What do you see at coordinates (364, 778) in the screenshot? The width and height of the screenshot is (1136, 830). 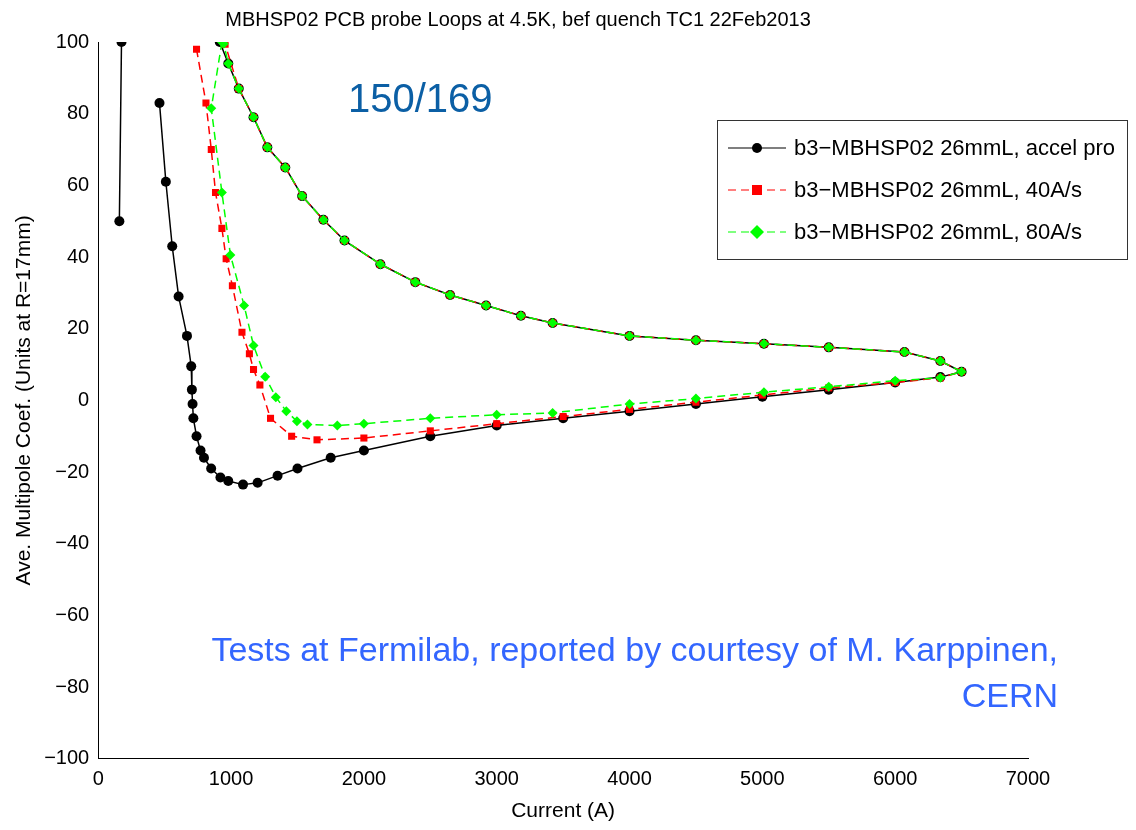 I see `x-tick-label: 2000` at bounding box center [364, 778].